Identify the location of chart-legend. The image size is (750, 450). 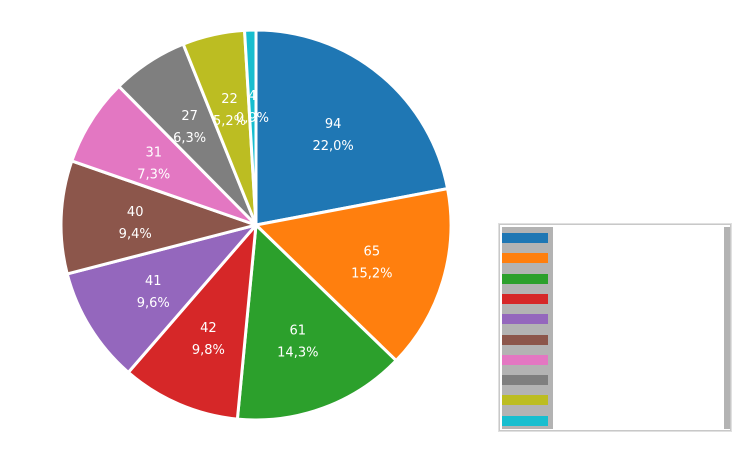
(615, 327).